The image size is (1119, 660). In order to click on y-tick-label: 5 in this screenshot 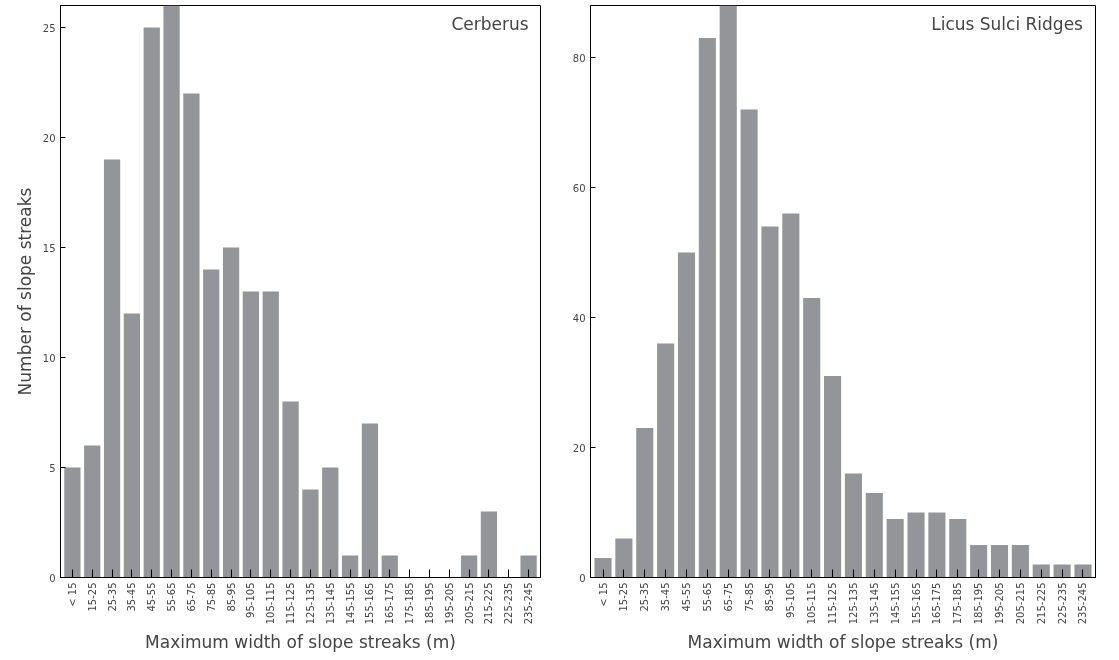, I will do `click(52, 468)`.